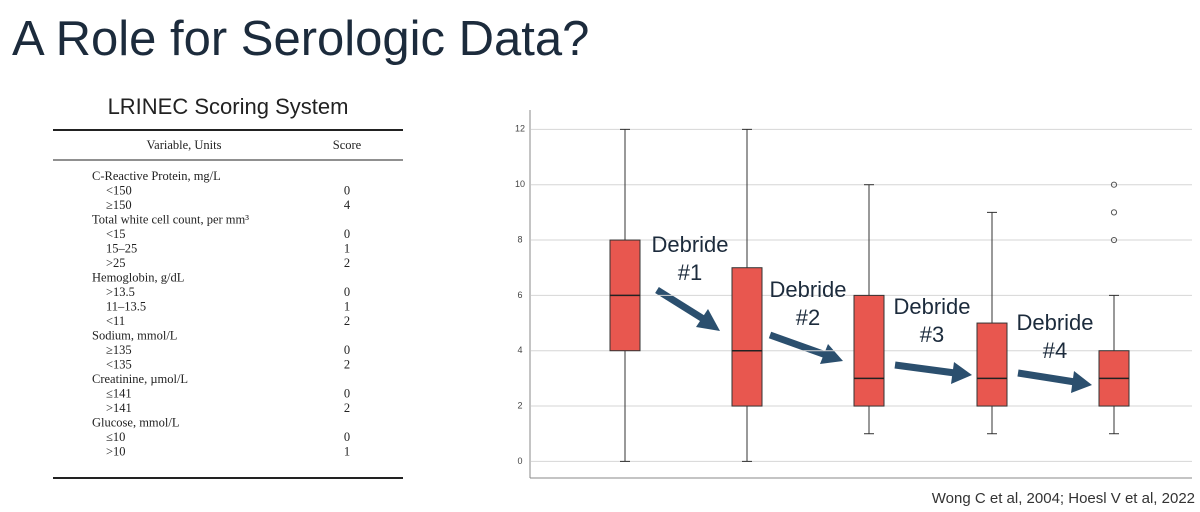  I want to click on table-cell: 11–13.5, so click(126, 306).